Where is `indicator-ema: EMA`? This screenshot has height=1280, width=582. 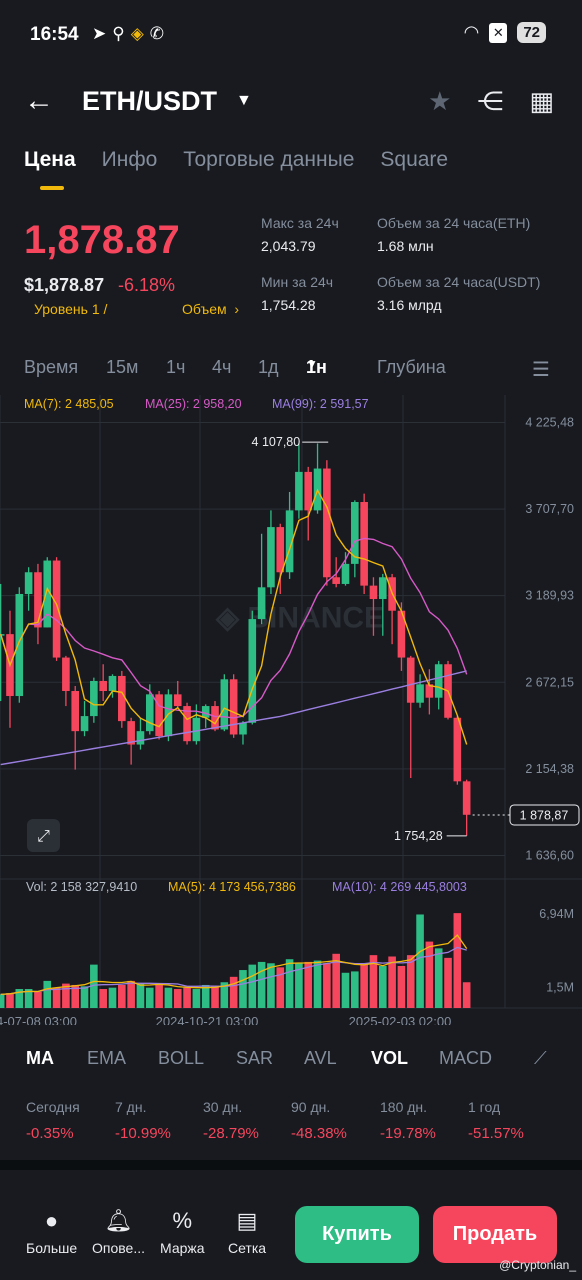
indicator-ema: EMA is located at coordinates (107, 1058).